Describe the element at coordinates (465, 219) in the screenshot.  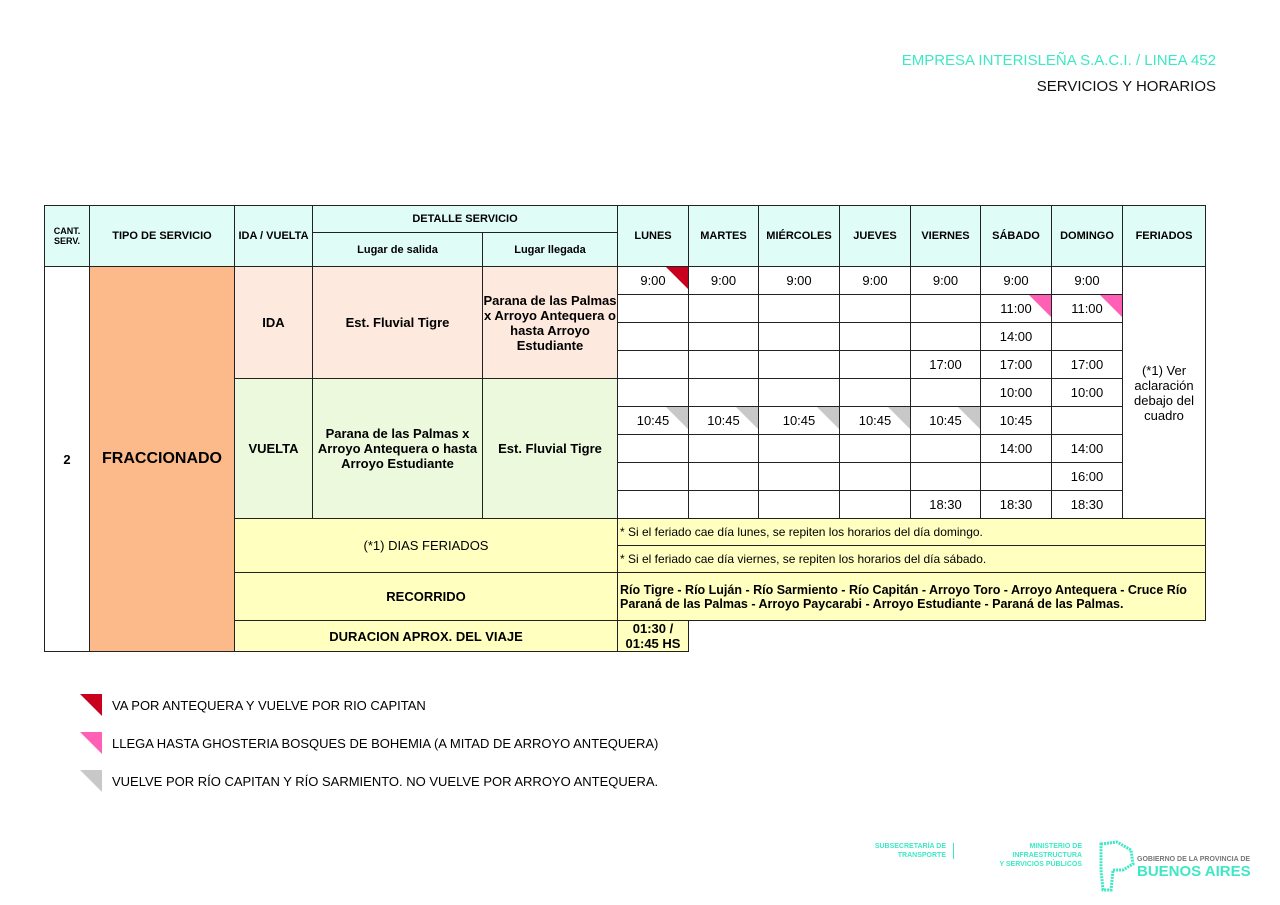
I see `header-detalle: DETALLE SERVICIO` at that location.